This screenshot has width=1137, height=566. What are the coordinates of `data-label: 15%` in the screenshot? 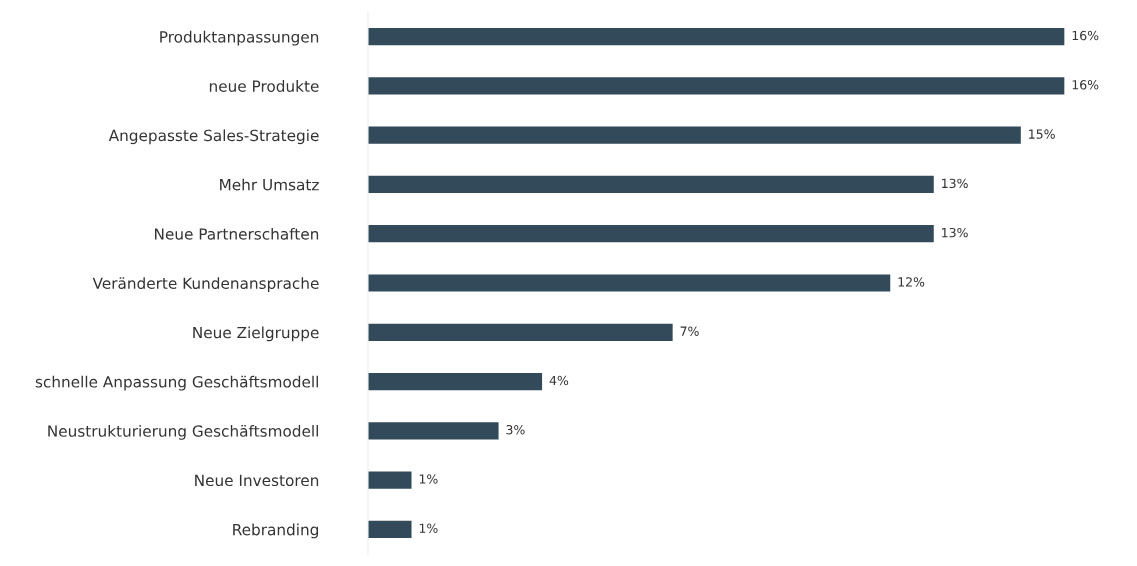 It's located at (1042, 134).